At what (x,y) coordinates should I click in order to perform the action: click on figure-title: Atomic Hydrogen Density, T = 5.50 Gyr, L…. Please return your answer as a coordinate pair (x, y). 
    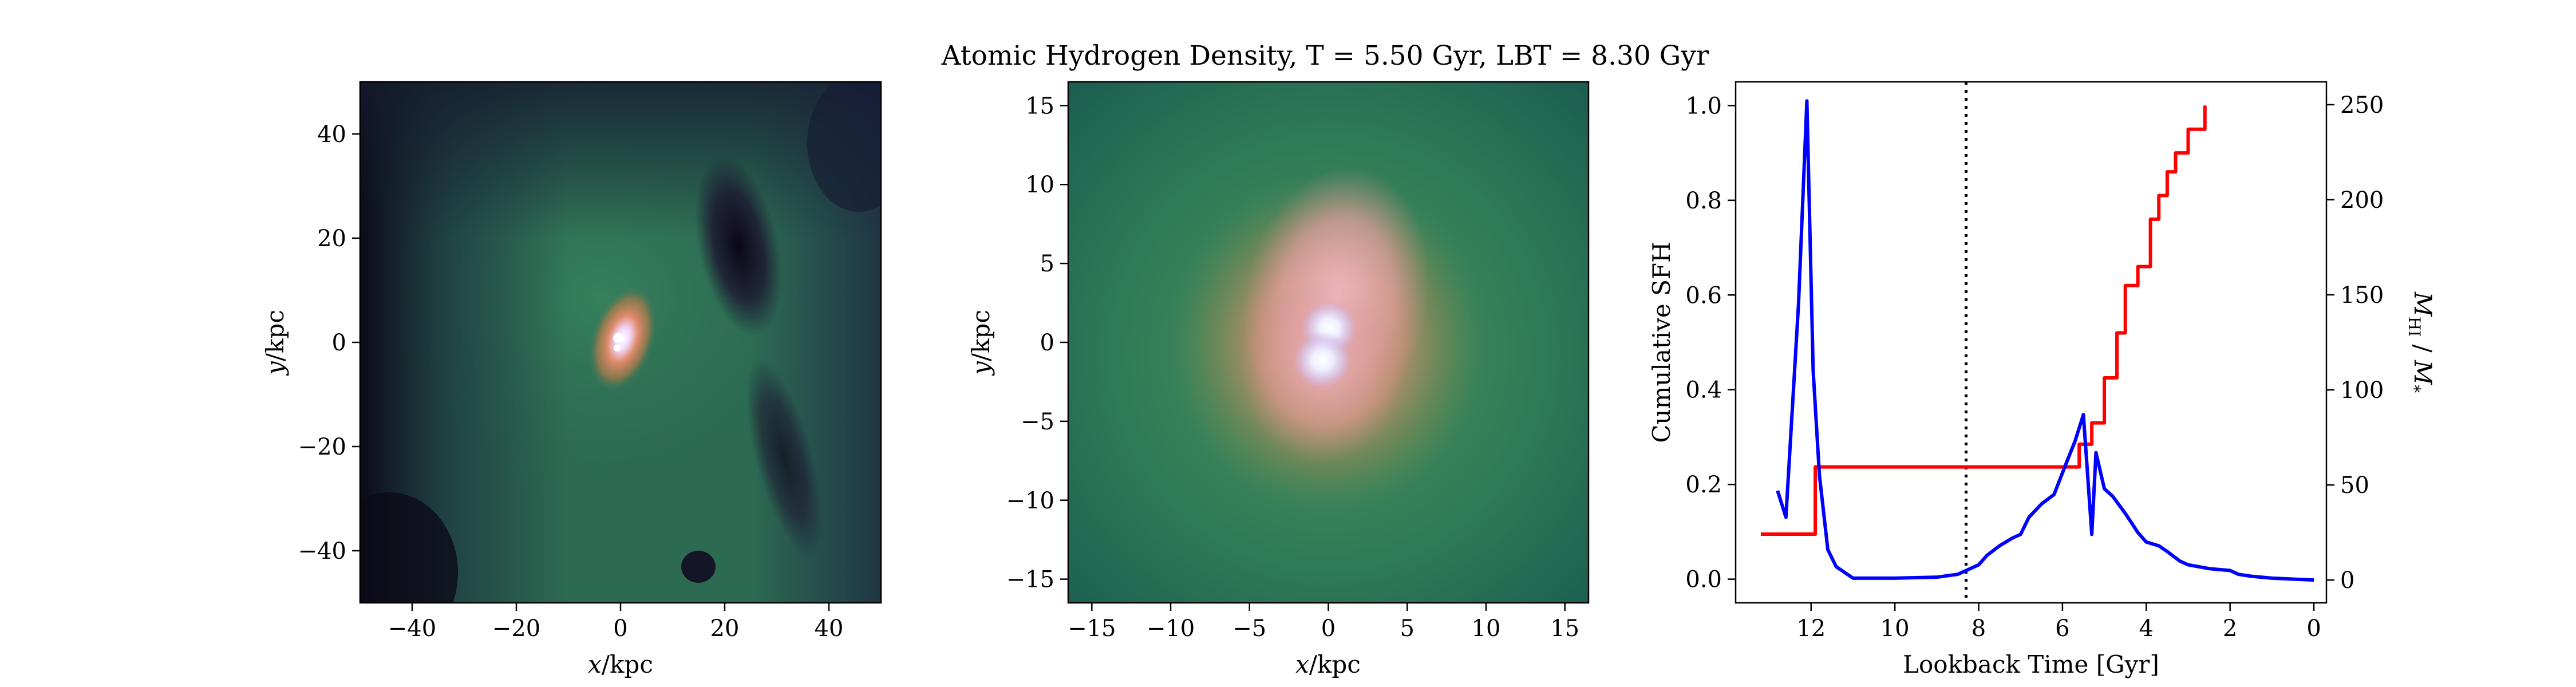
    Looking at the image, I should click on (1325, 56).